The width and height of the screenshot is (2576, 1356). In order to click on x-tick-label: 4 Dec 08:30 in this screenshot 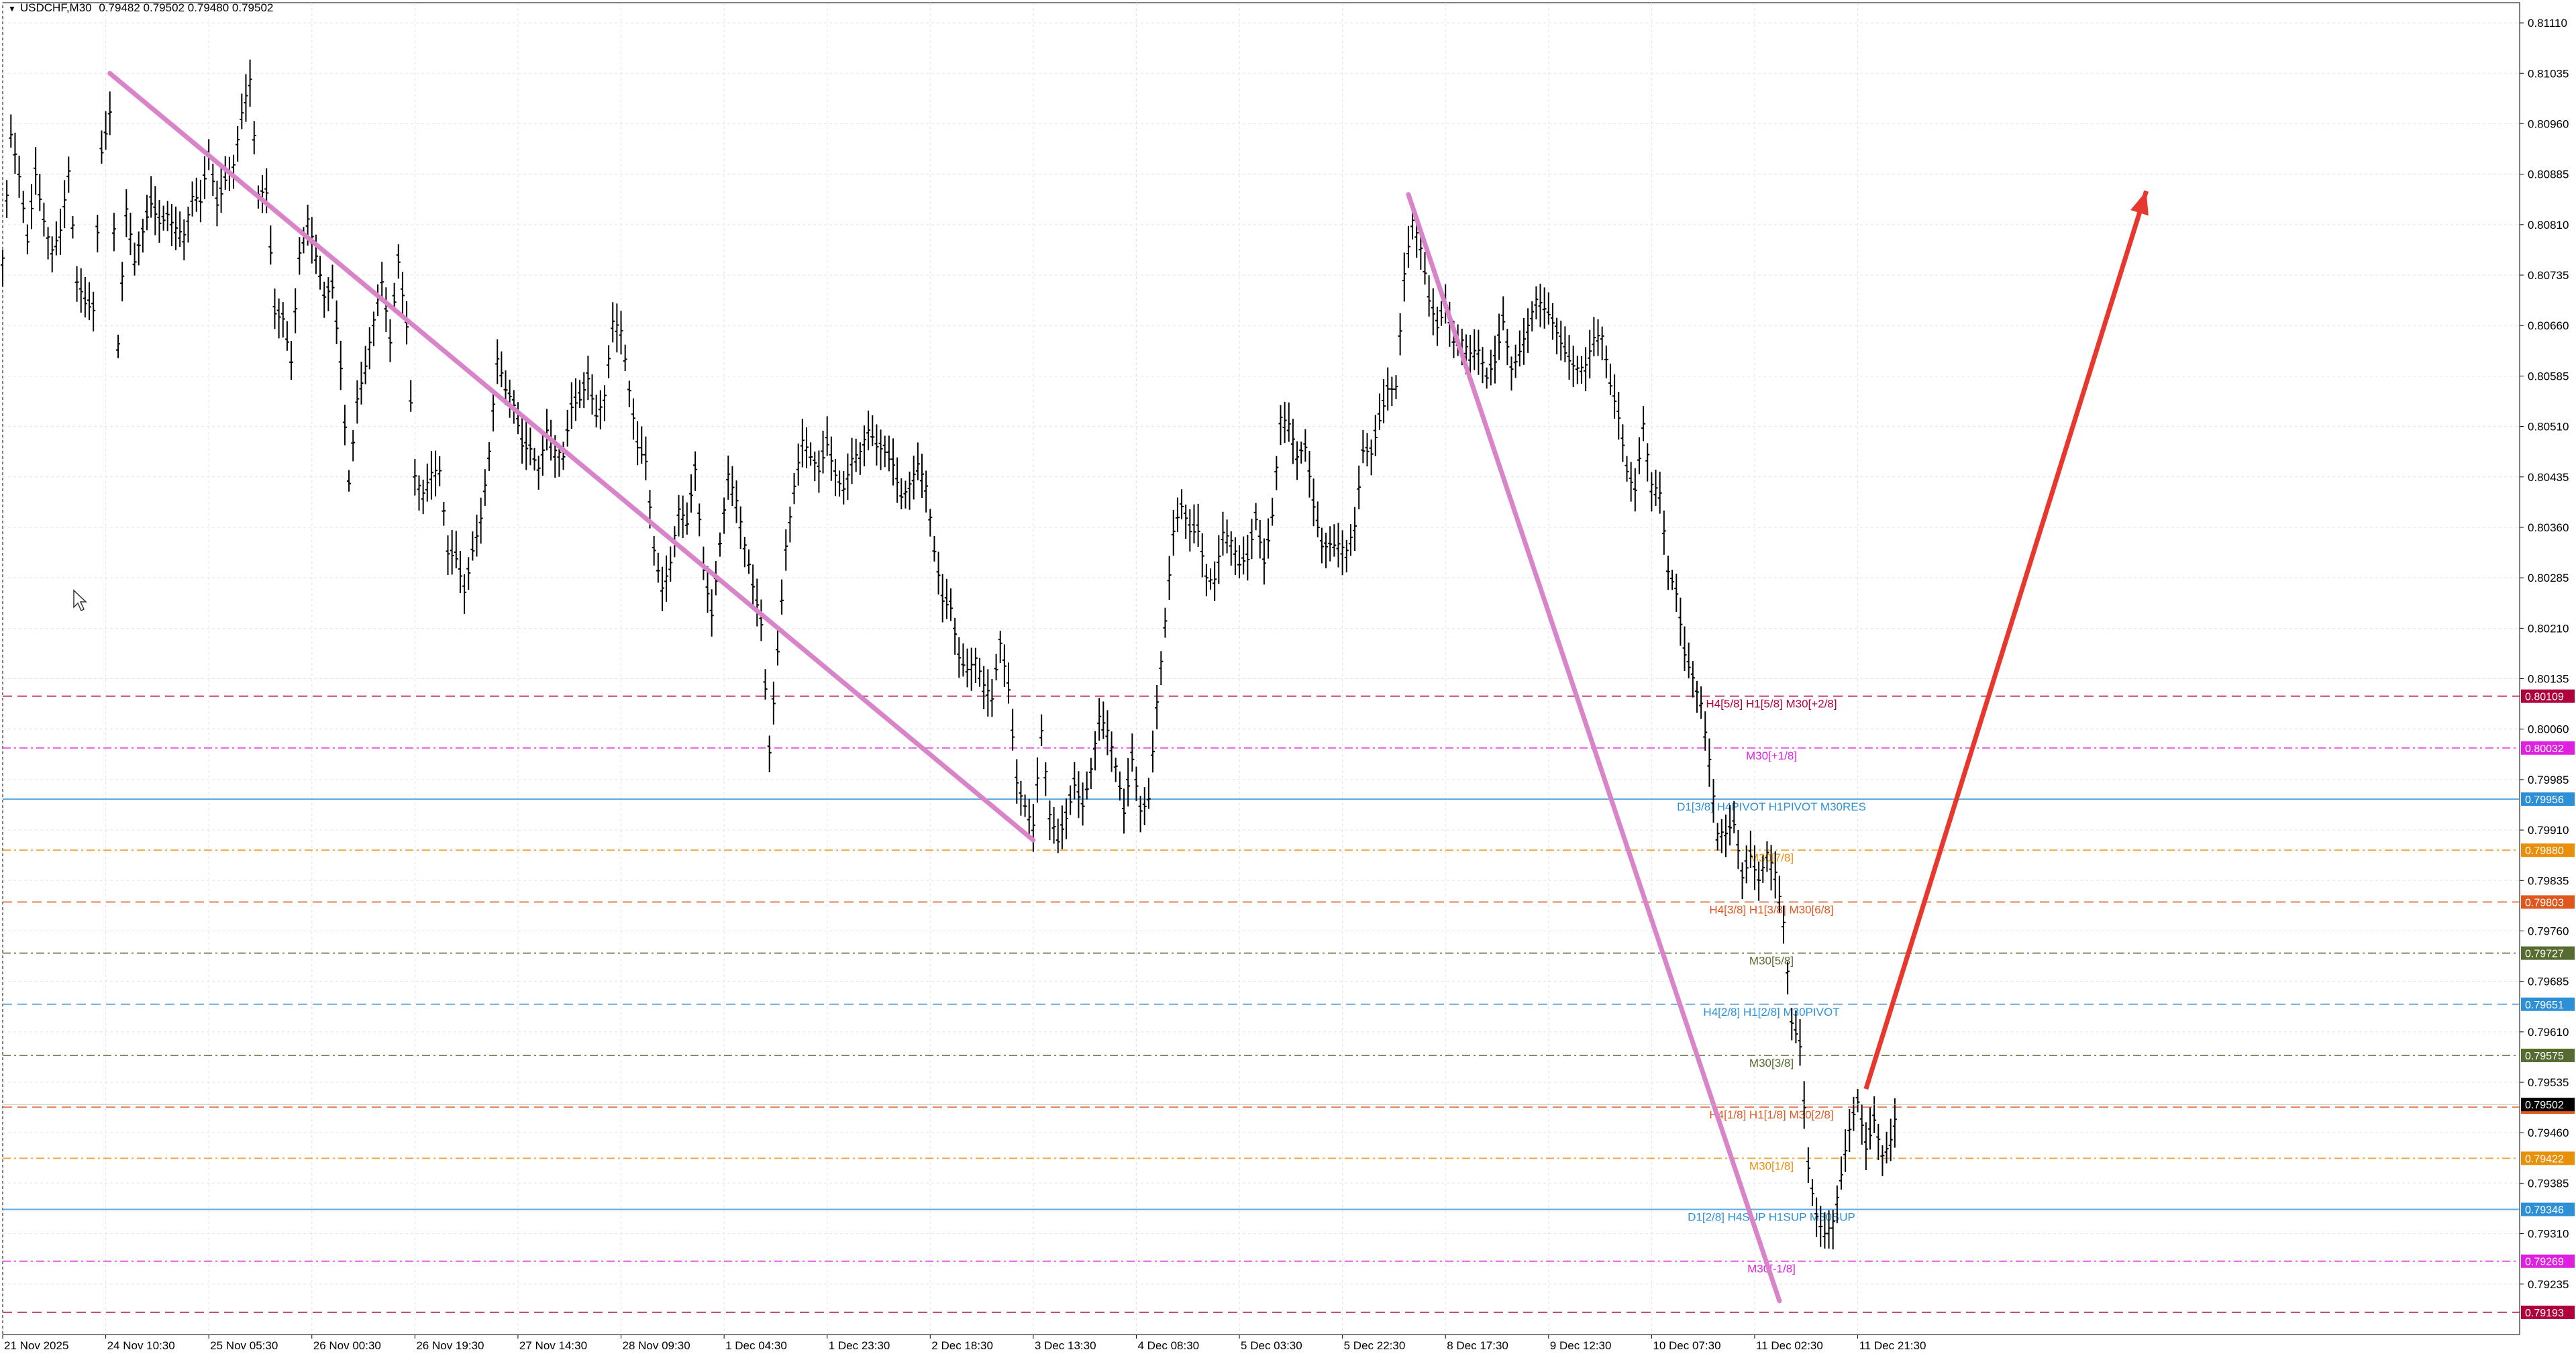, I will do `click(1168, 1345)`.